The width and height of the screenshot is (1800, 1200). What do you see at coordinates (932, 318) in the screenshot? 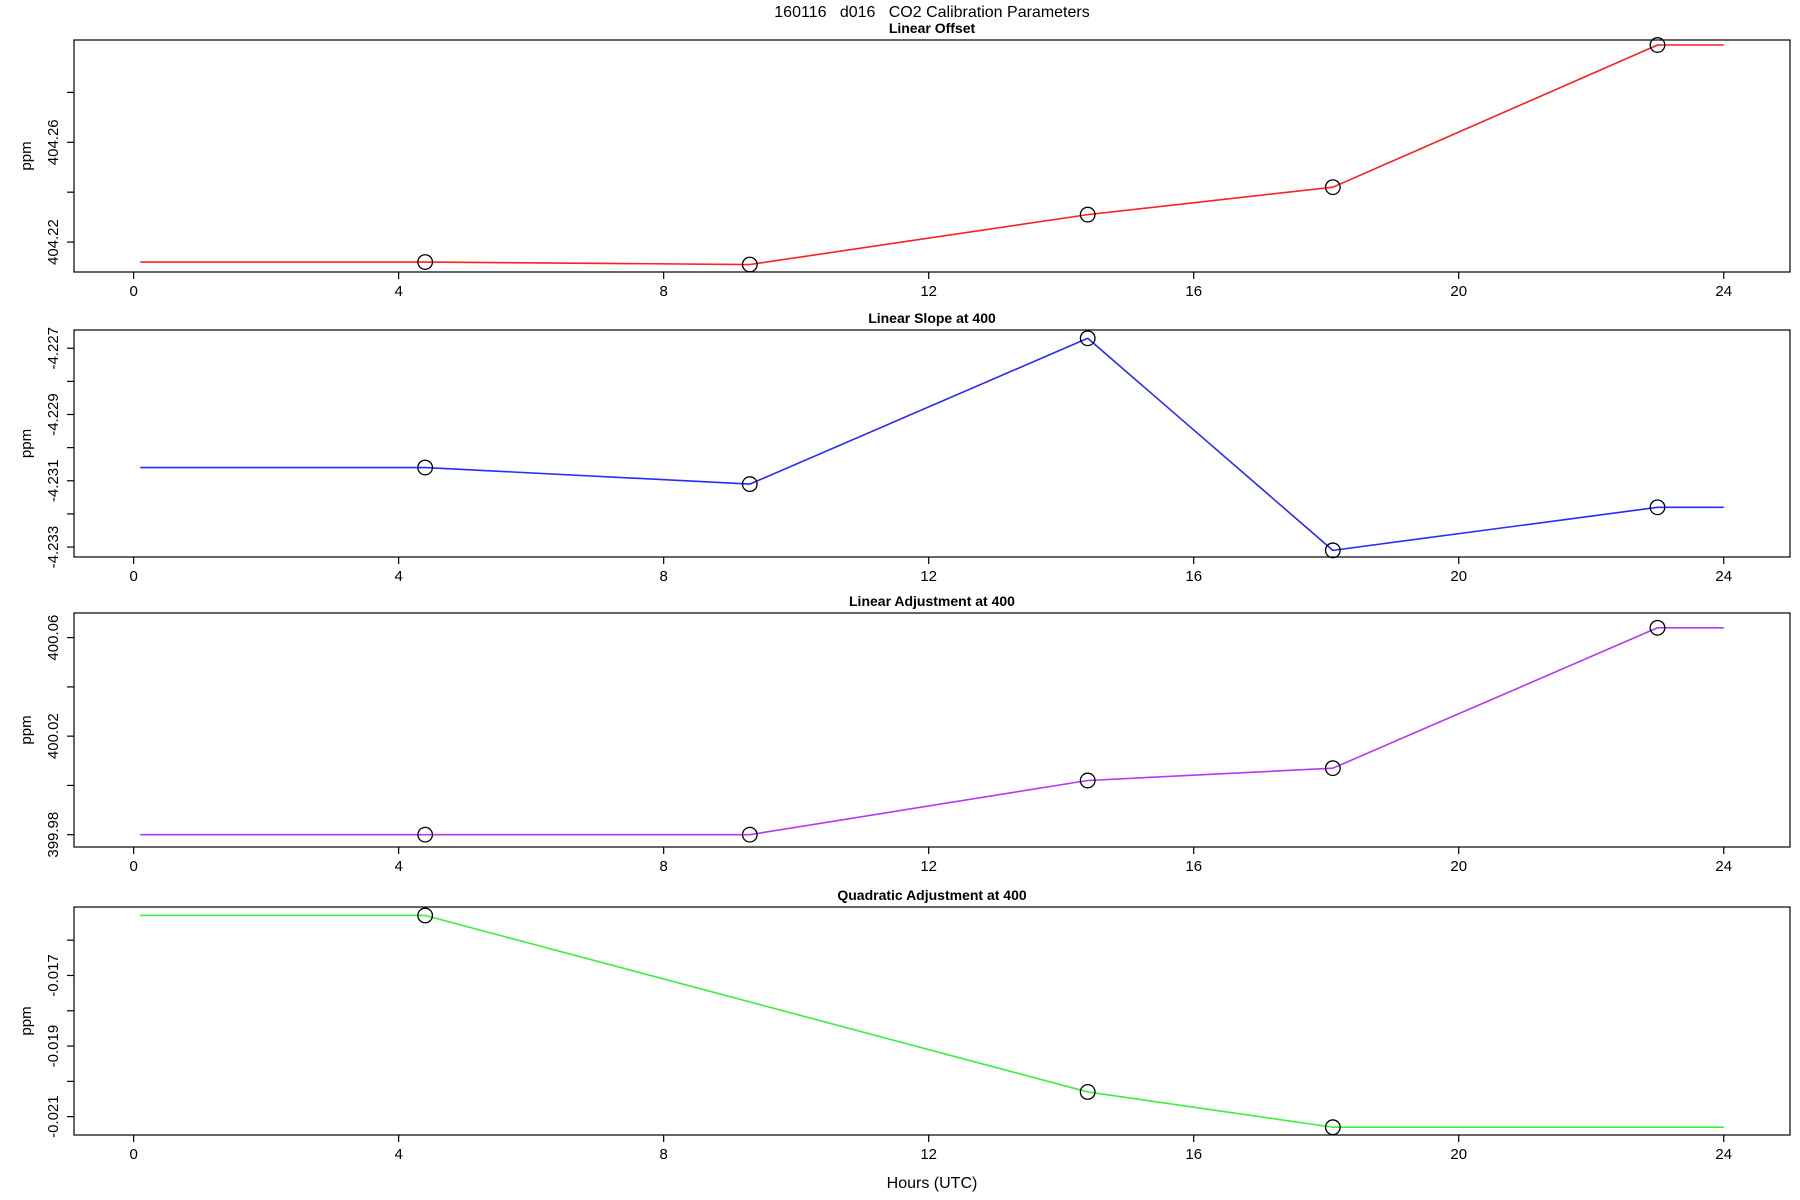
I see `panel-title: Linear Slope at 400` at bounding box center [932, 318].